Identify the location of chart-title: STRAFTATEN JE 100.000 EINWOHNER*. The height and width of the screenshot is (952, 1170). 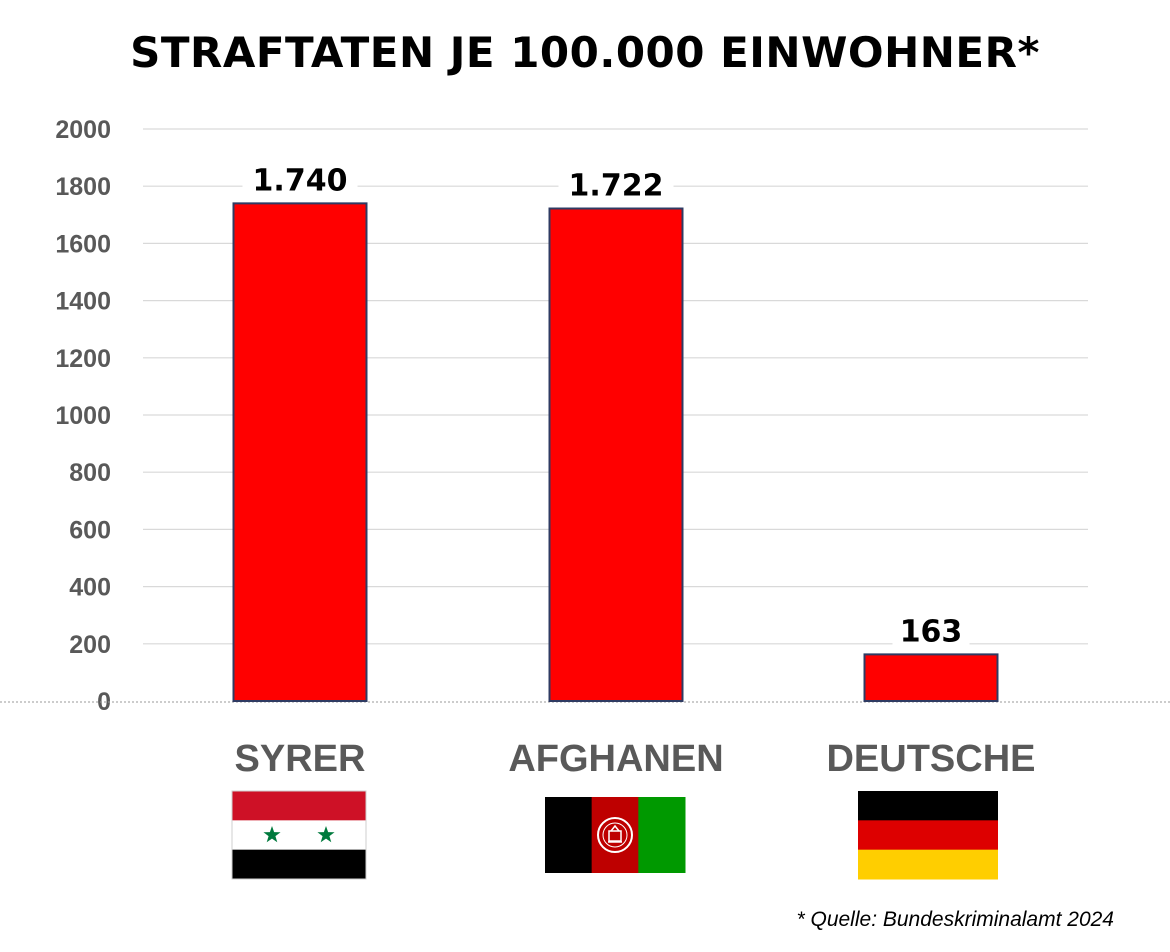
(585, 52).